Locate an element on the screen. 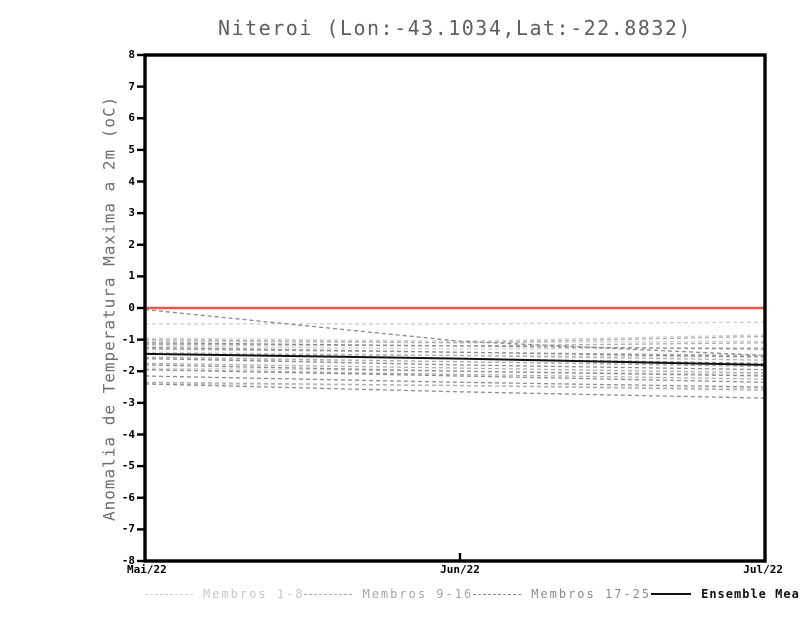 This screenshot has width=800, height=618. x-tick-label-mai22: Mai/22 is located at coordinates (147, 569).